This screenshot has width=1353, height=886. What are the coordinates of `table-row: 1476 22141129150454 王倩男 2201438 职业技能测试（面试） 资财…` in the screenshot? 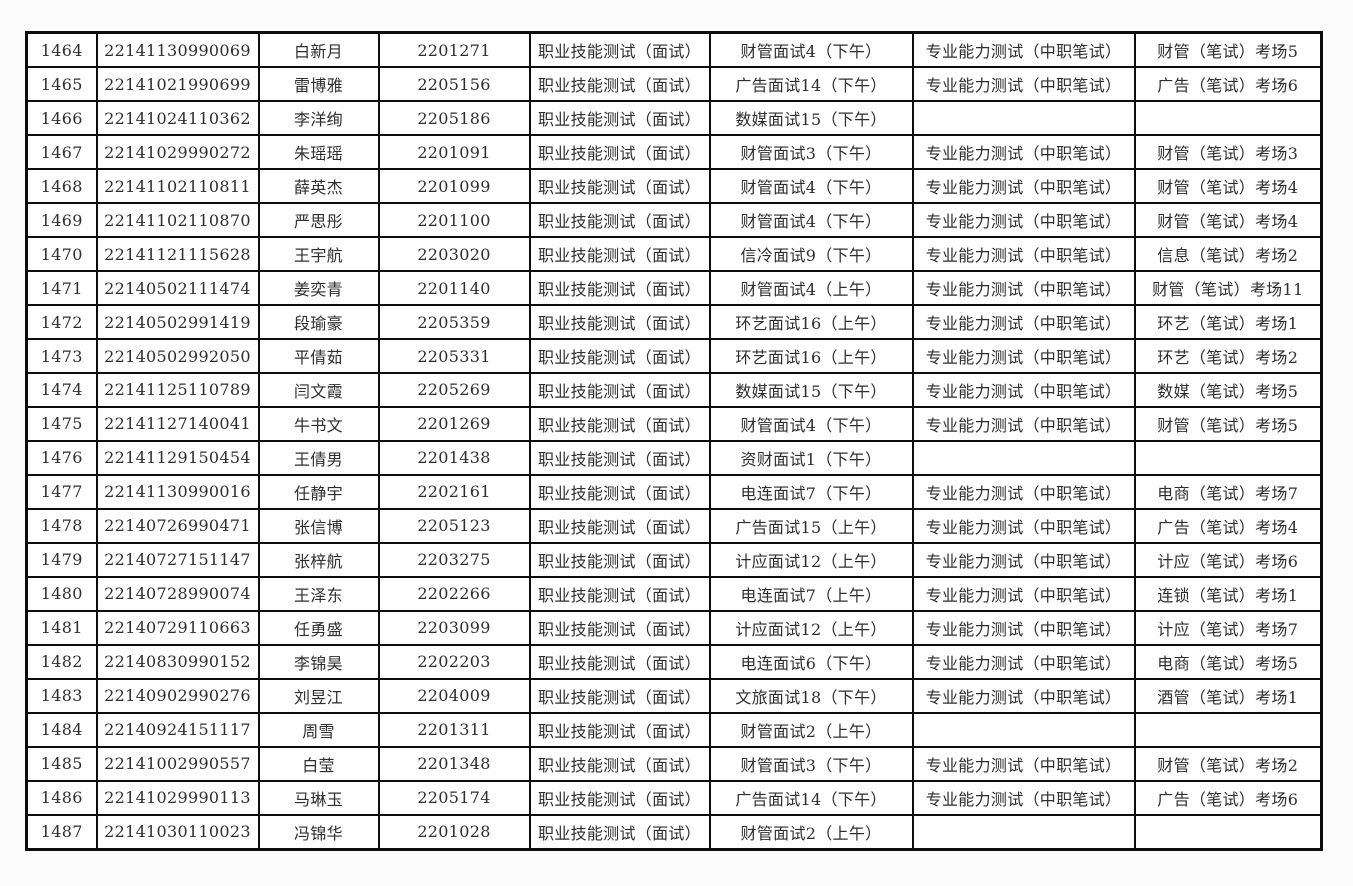 It's located at (674, 457).